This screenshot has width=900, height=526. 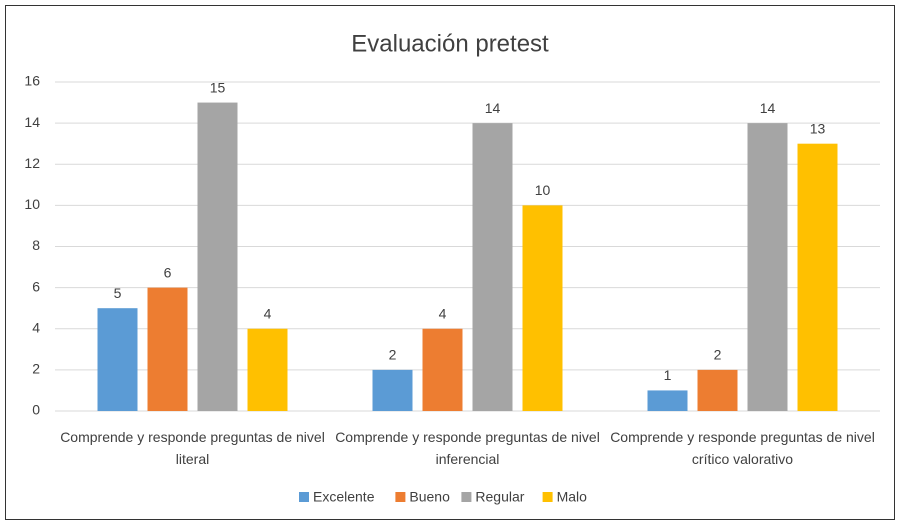 I want to click on y-tick-label: 12, so click(x=32, y=163).